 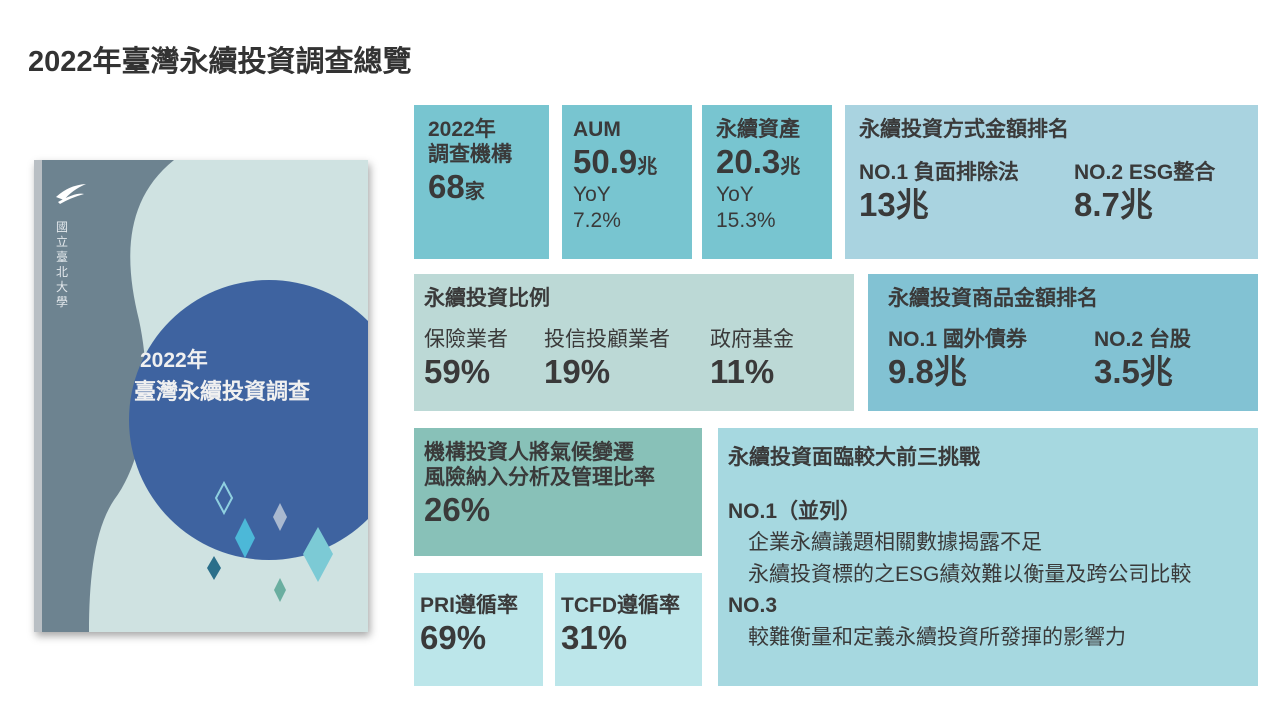 I want to click on method-ranking-title: 永續投資方式金額排名, so click(x=964, y=129).